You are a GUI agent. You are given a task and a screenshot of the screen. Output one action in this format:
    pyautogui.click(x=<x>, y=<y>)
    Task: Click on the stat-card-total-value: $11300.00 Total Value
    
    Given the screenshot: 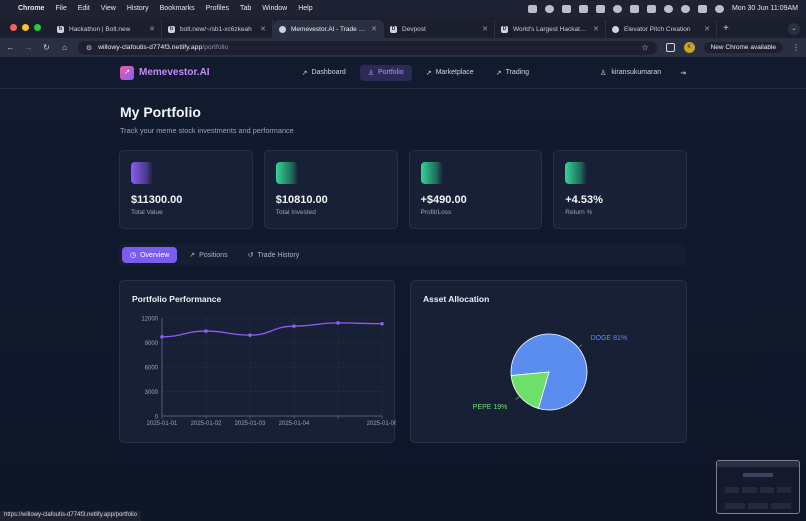 What is the action you would take?
    pyautogui.click(x=186, y=189)
    